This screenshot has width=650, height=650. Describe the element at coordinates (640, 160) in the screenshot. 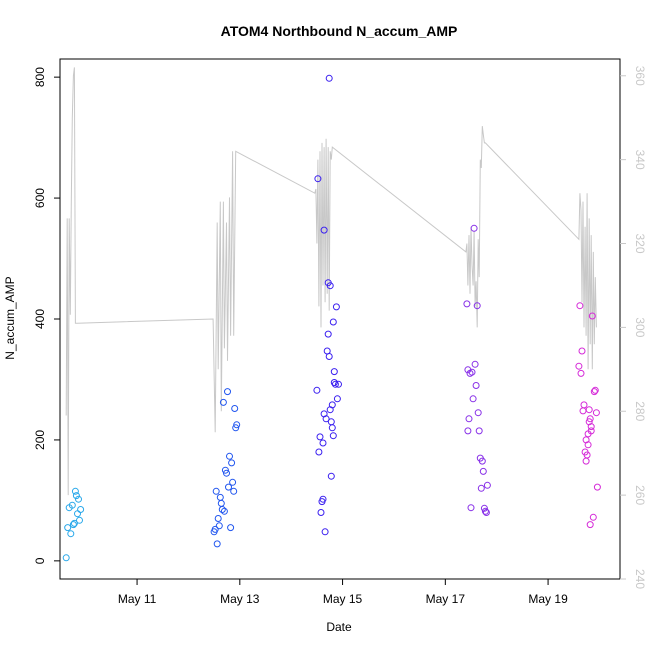

I see `right-tick-label: 340` at that location.